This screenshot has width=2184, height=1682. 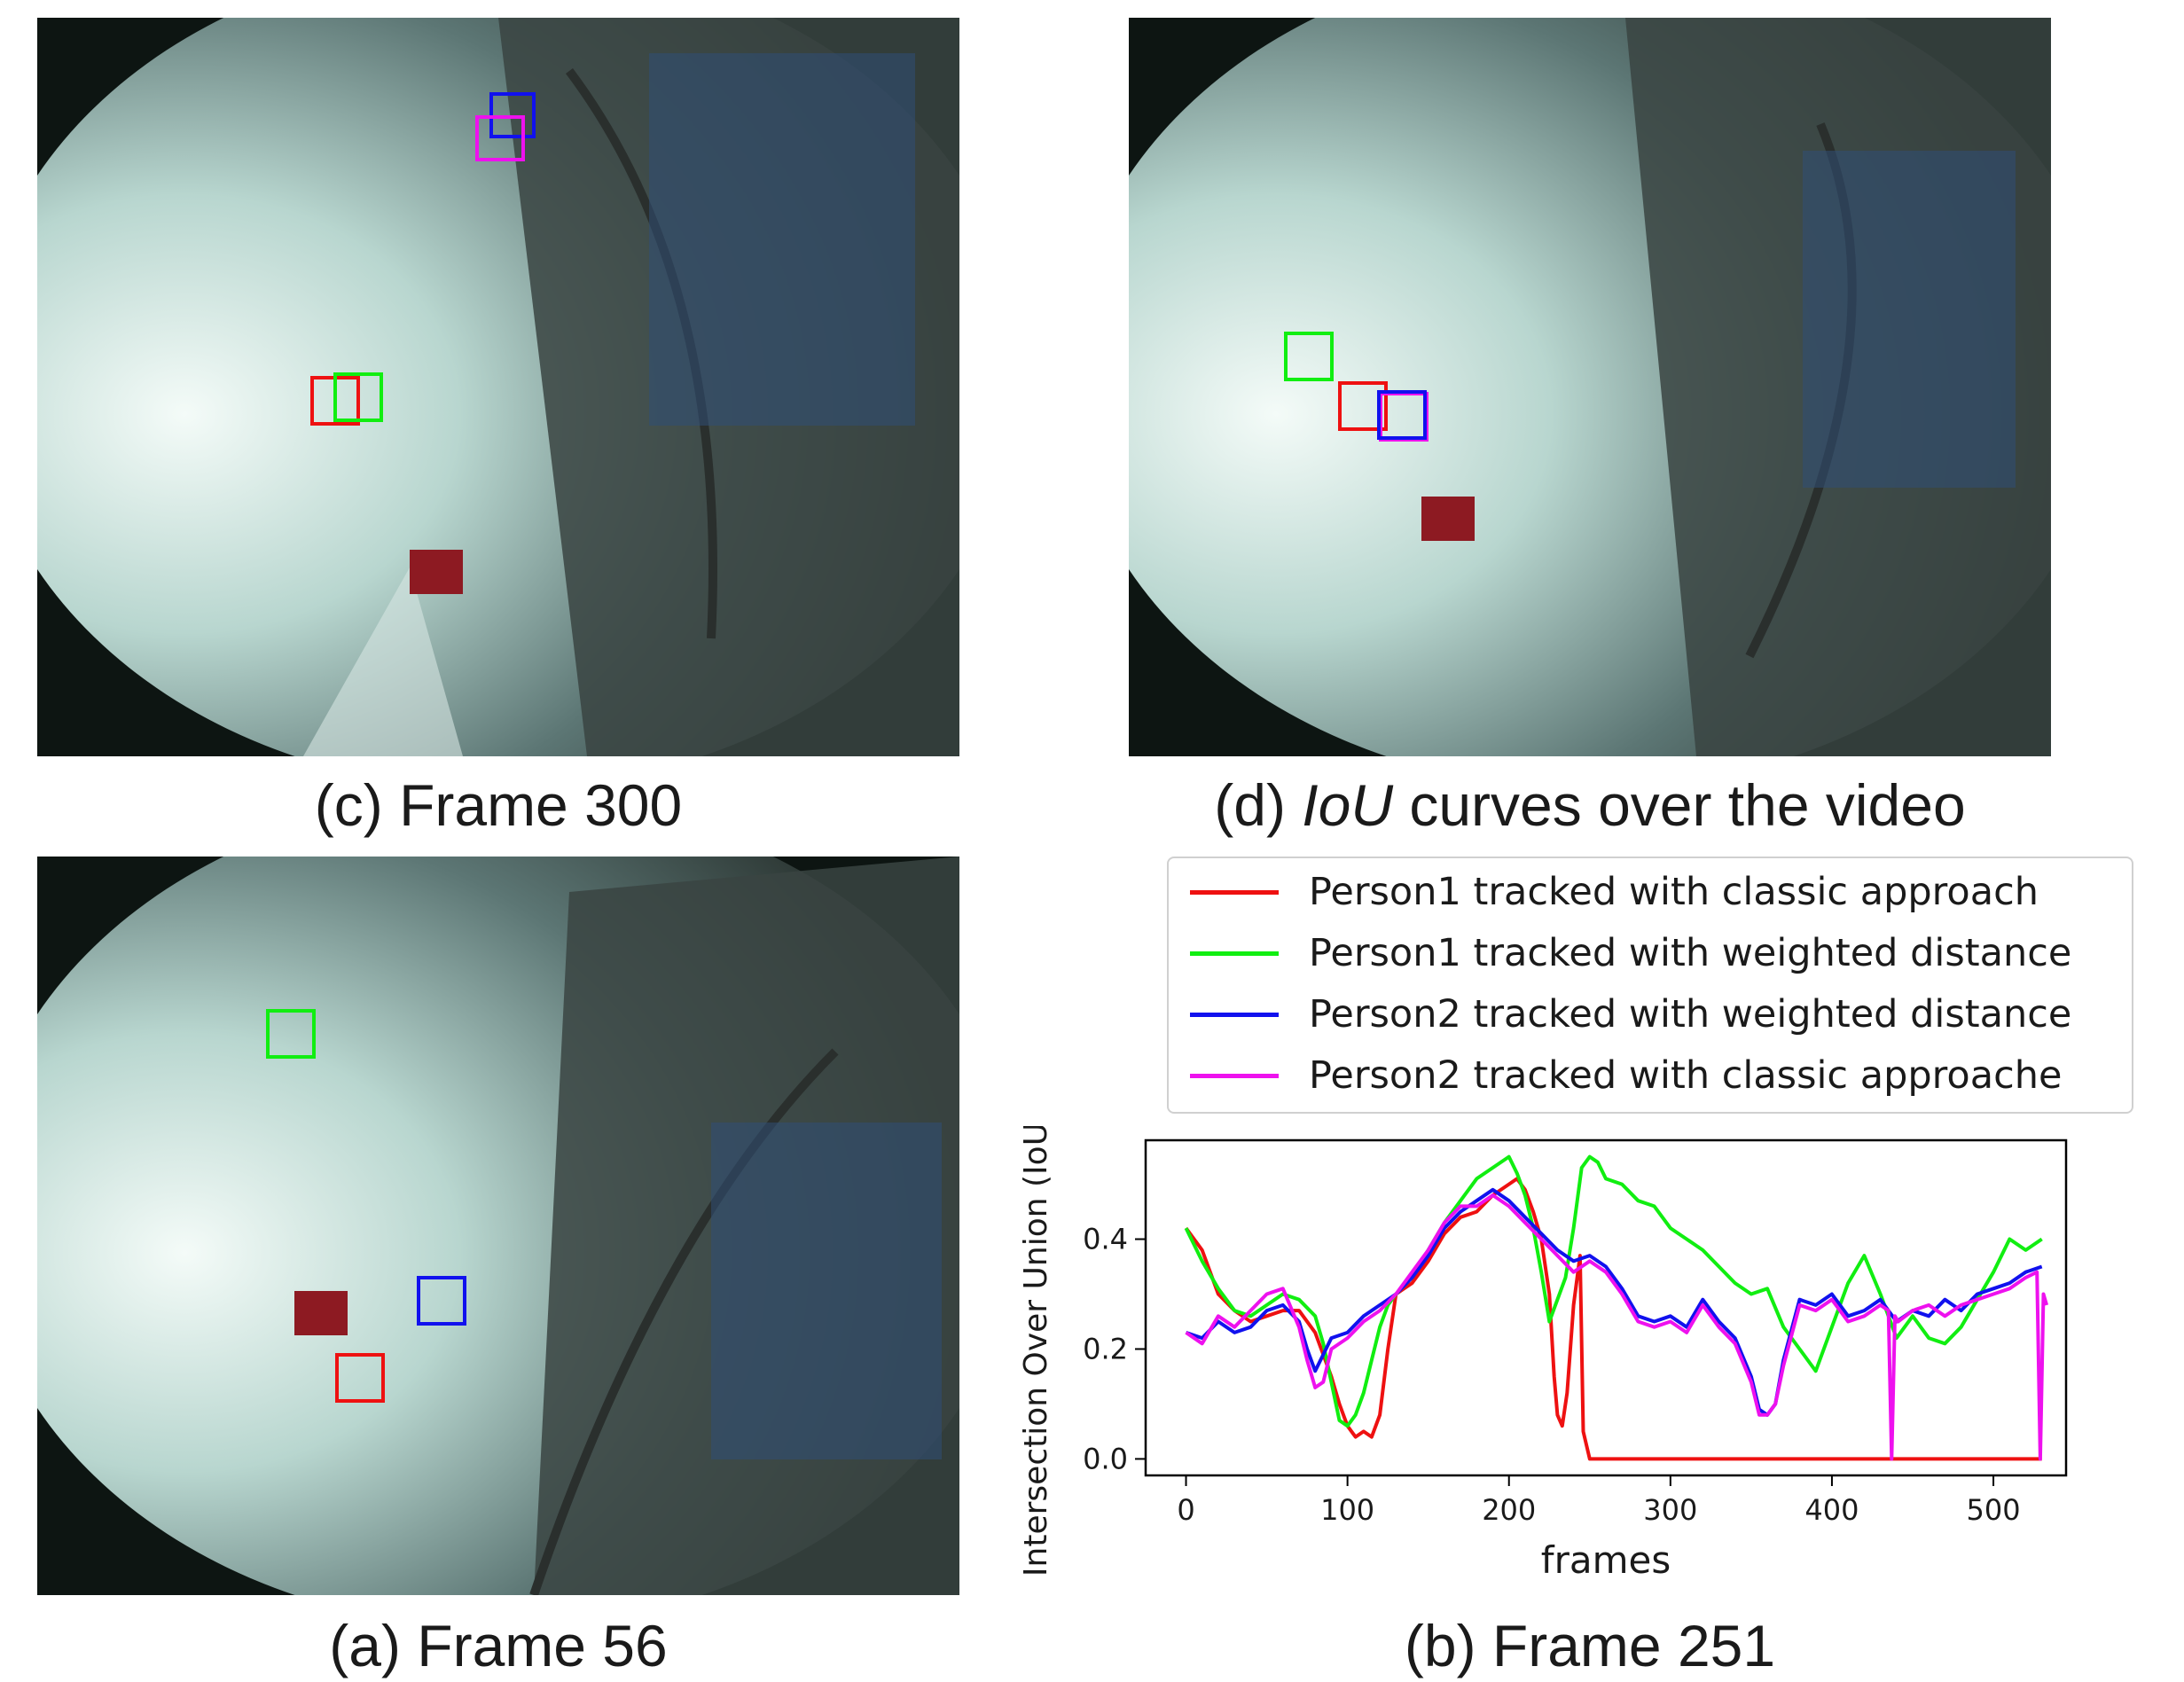 I want to click on y-axis-label: Intersection Over Union (IoU), so click(x=1036, y=1351).